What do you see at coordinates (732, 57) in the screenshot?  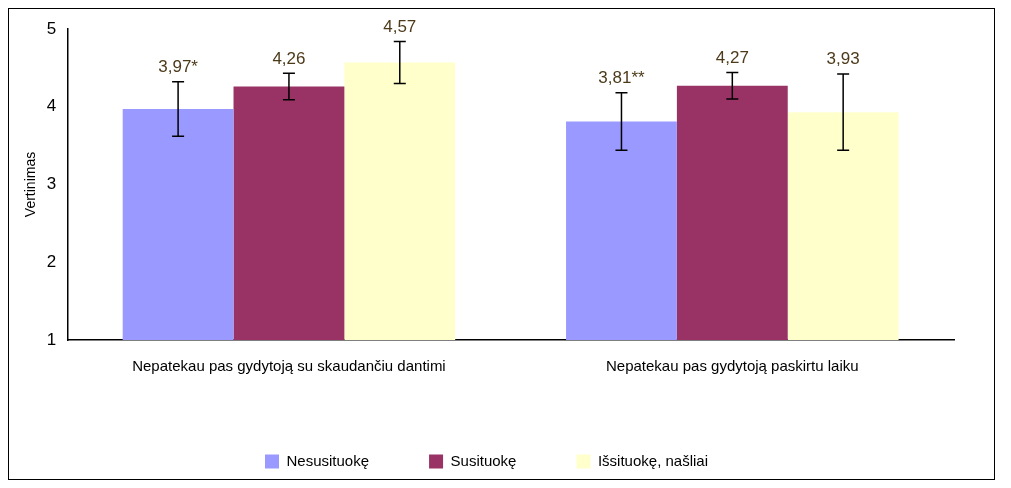 I see `data-label: 4,27` at bounding box center [732, 57].